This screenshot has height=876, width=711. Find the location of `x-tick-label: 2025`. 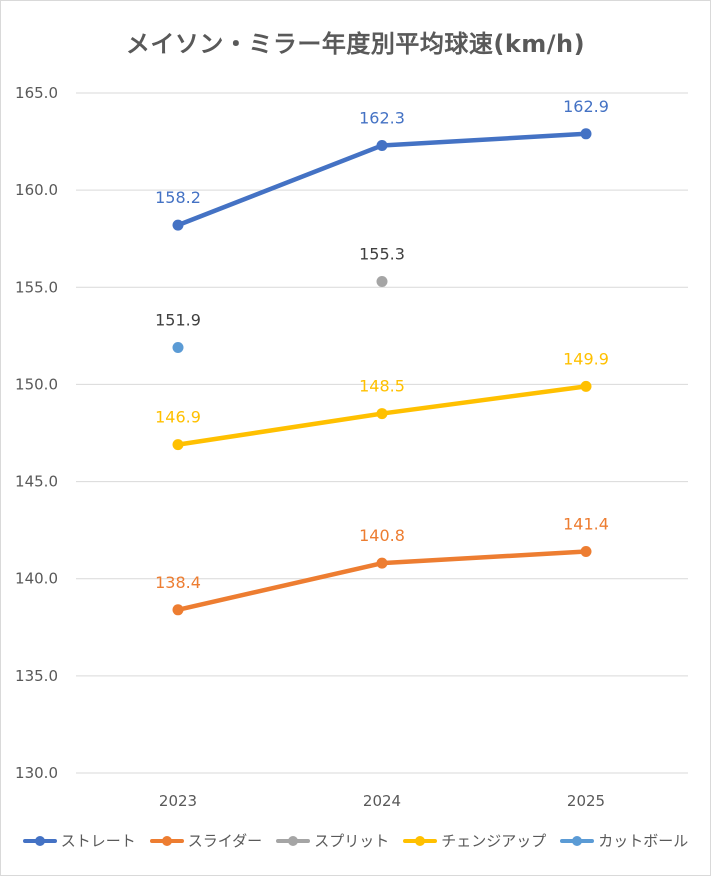

x-tick-label: 2025 is located at coordinates (586, 801).